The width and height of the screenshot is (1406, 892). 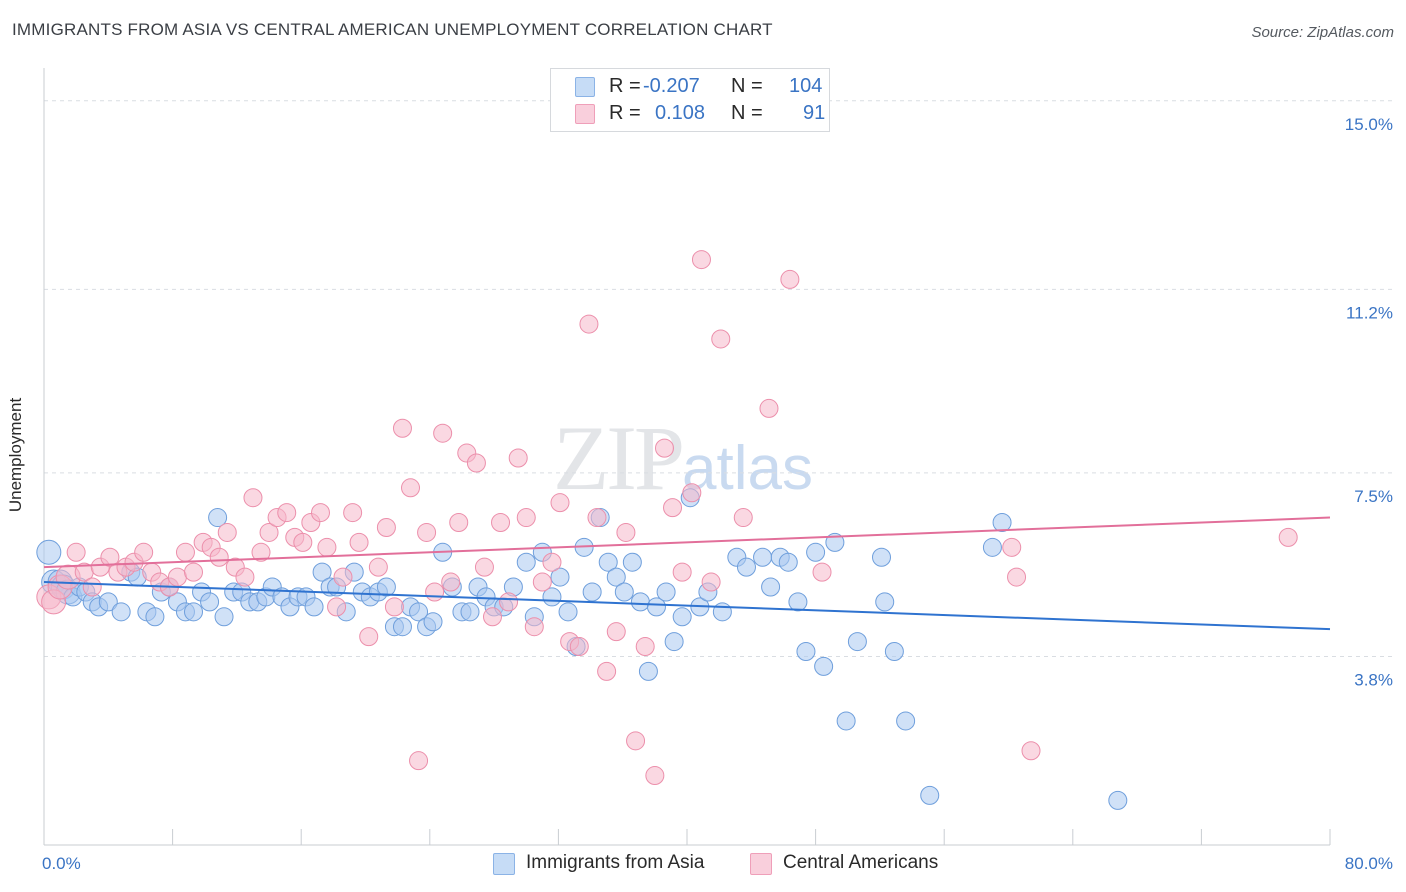 I want to click on y-tick-label: 15.0%, so click(x=1369, y=124).